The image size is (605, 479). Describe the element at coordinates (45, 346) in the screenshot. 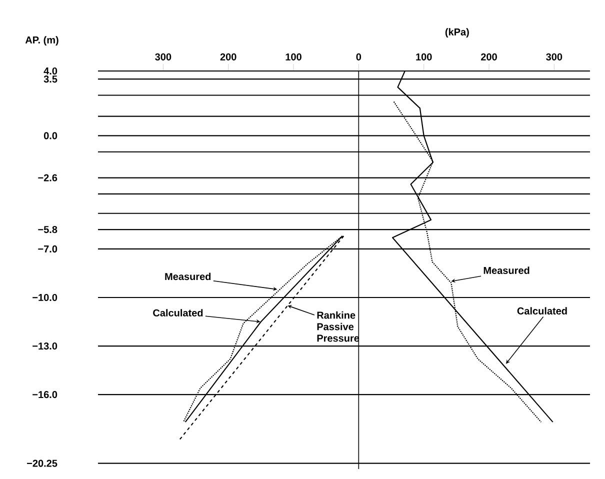

I see `y-tick-label: −13.0` at that location.